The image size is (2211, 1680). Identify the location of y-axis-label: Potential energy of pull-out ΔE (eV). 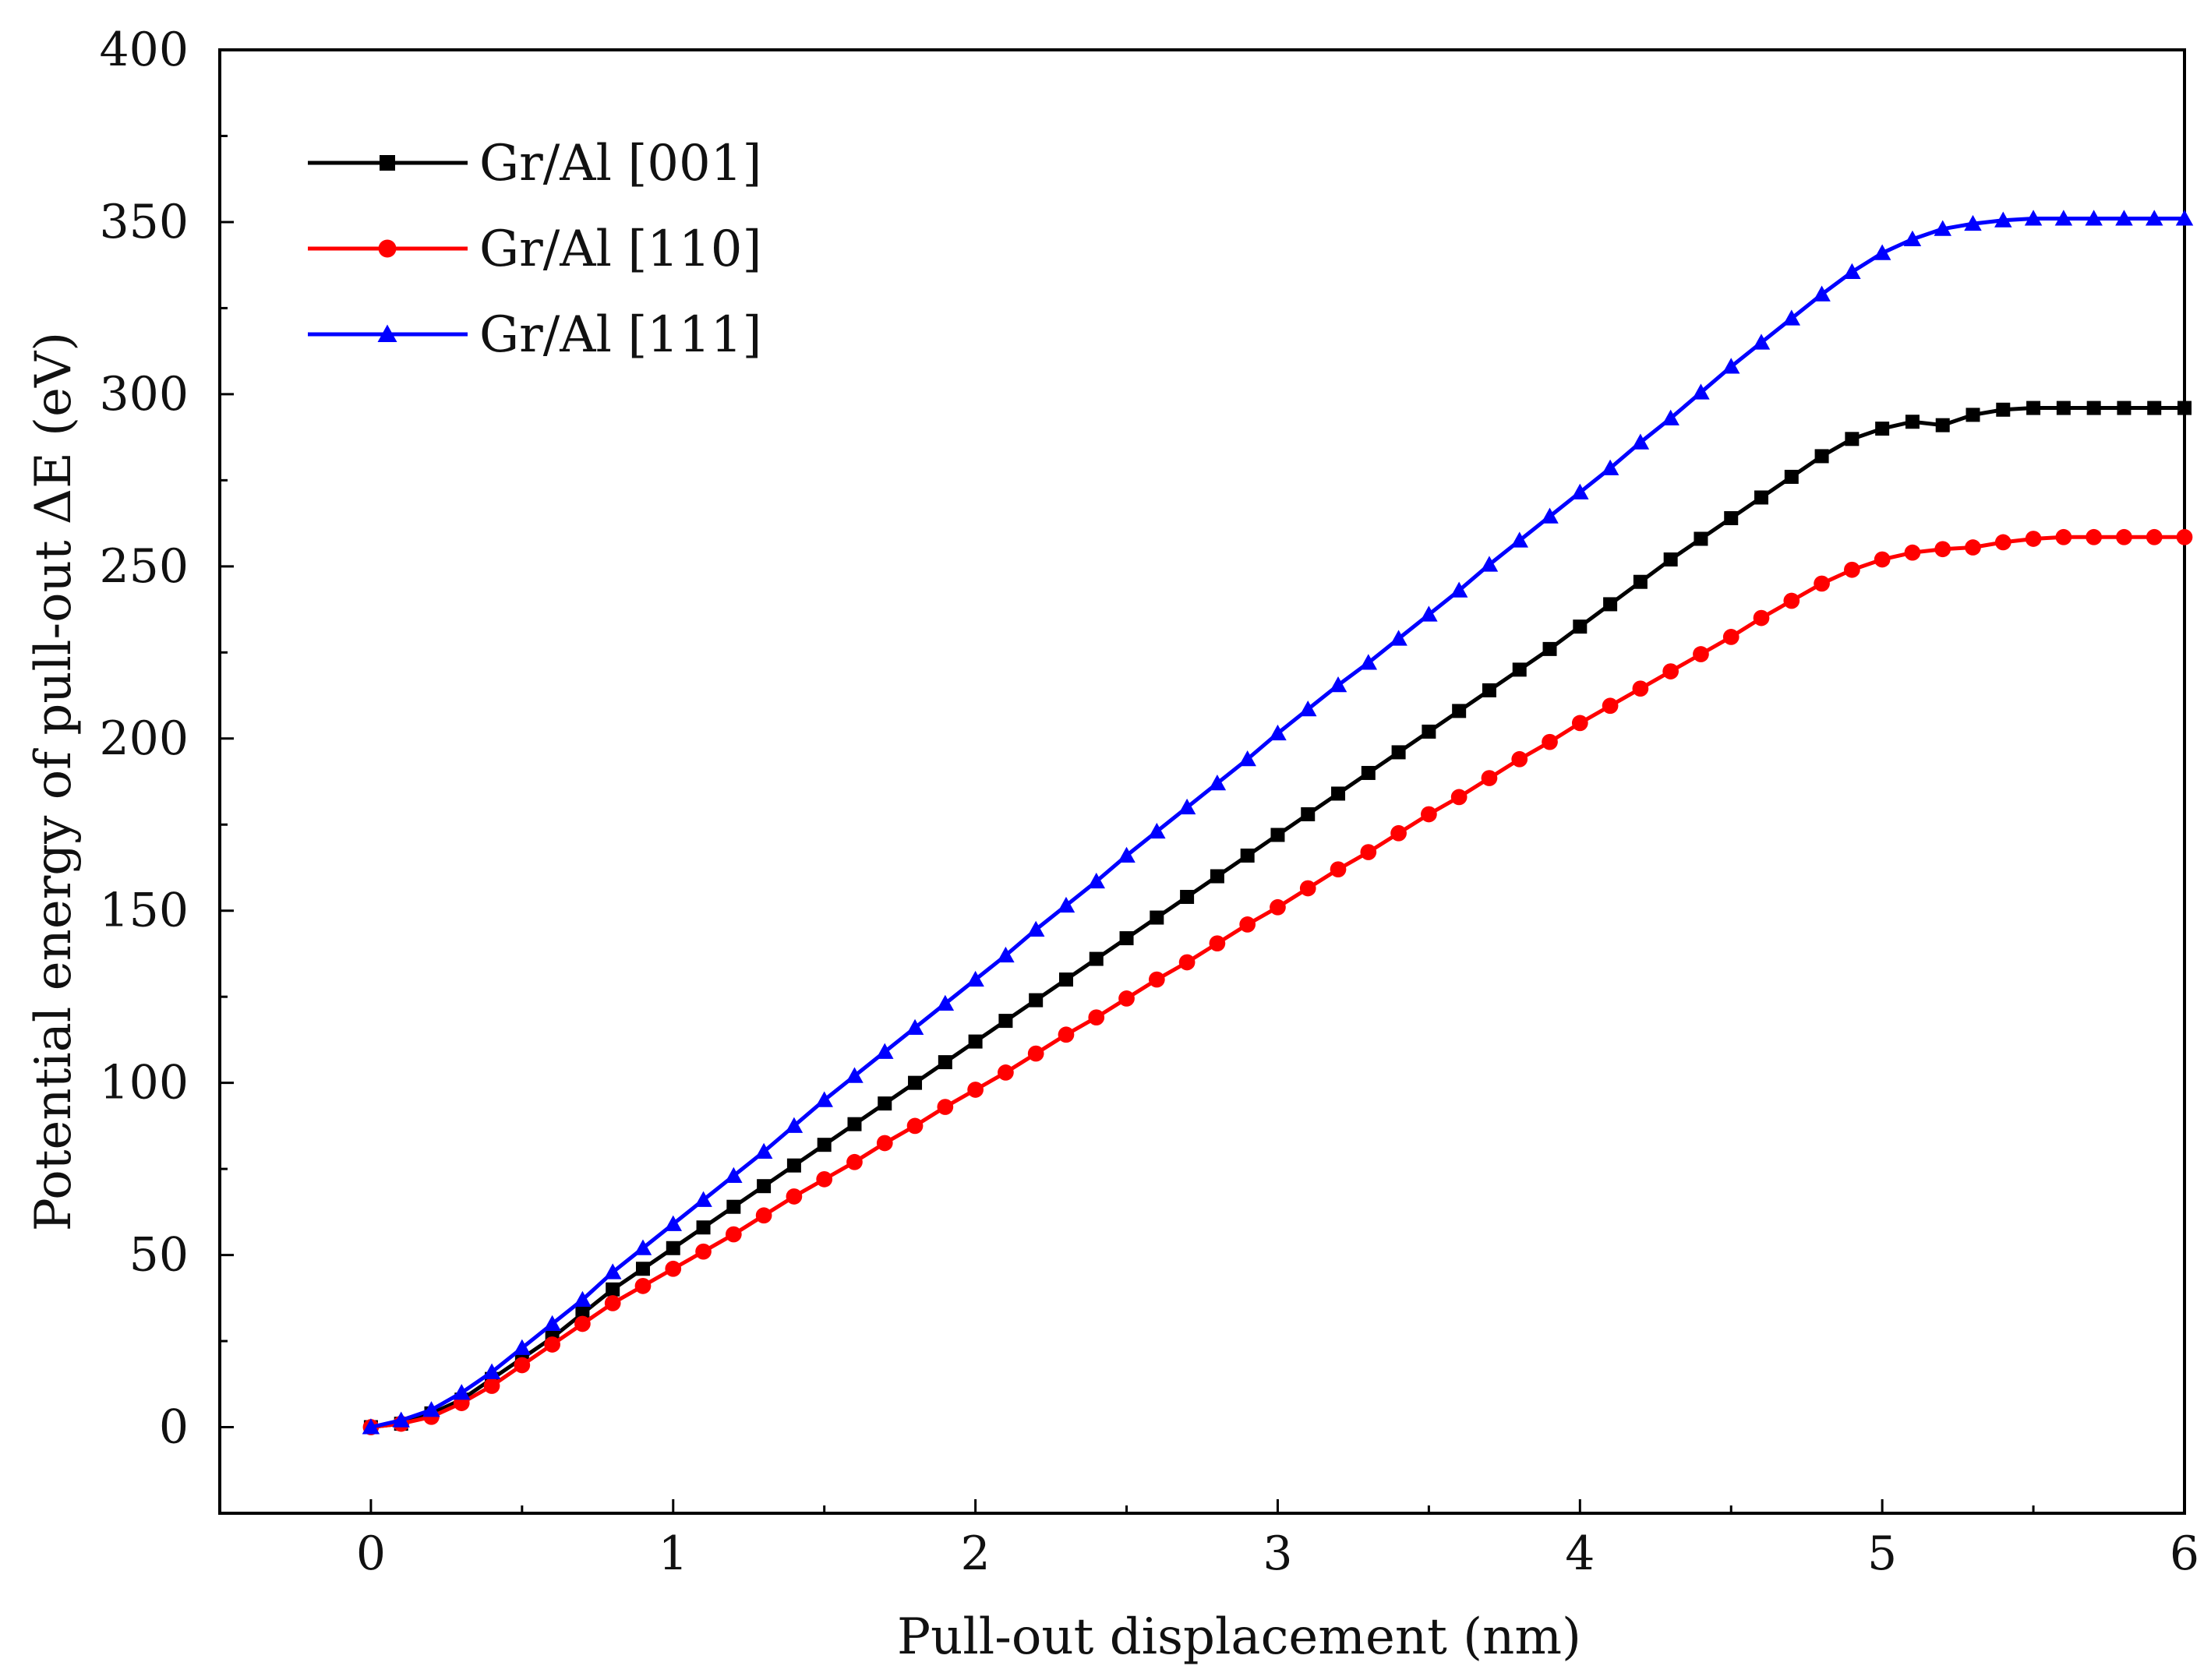
(54, 782).